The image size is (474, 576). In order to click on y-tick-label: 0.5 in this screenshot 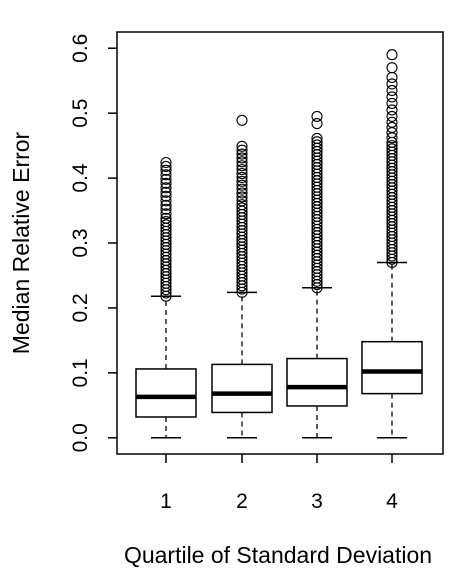, I will do `click(80, 113)`.